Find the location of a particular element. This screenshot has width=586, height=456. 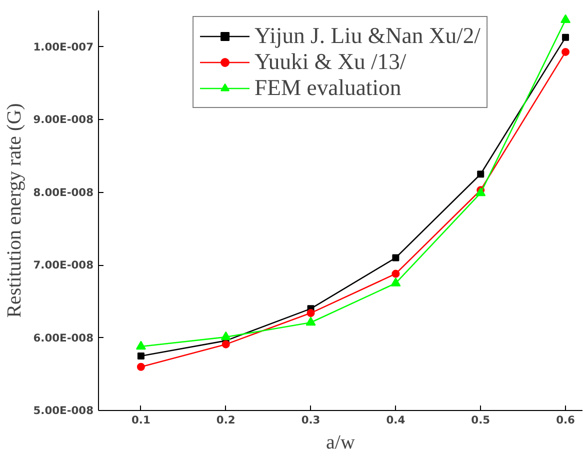

y-tick-label: 6.00E-008 is located at coordinates (63, 337).